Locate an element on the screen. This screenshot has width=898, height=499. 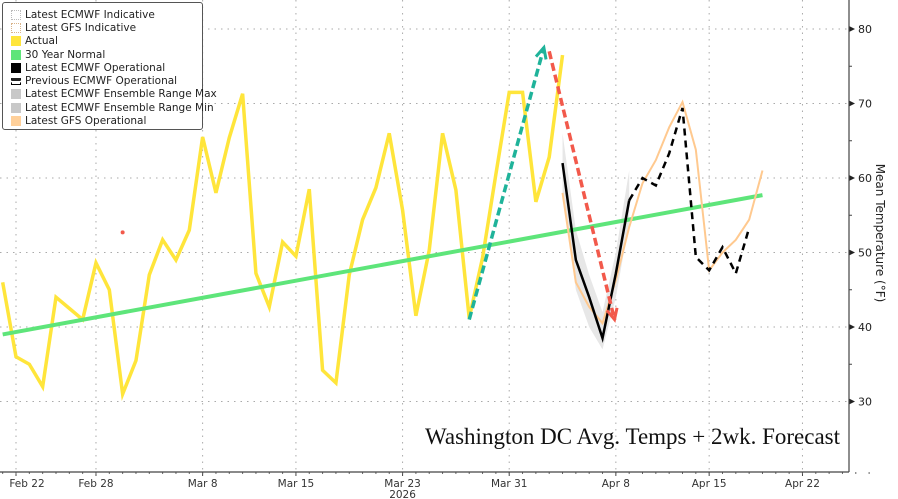
x-tick-label: Mar 15 is located at coordinates (296, 484).